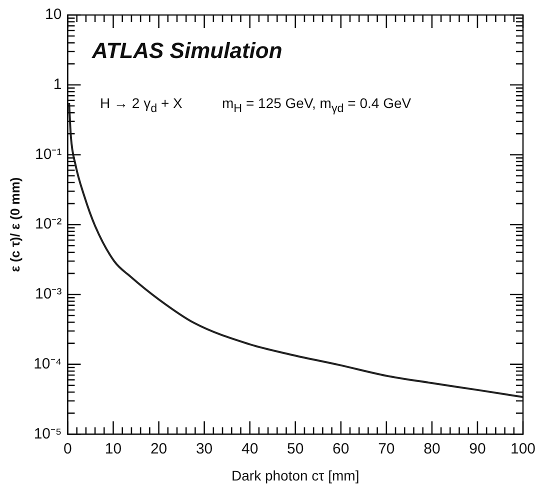  What do you see at coordinates (432, 449) in the screenshot?
I see `x-tick-label: 80` at bounding box center [432, 449].